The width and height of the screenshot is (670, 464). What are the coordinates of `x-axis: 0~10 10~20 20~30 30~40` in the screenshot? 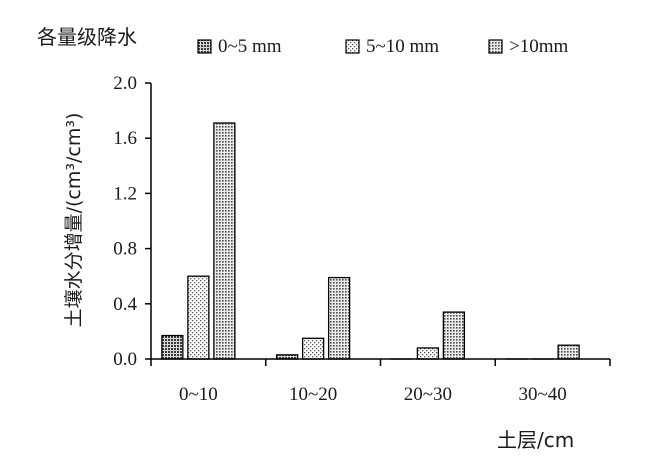 It's located at (380, 382).